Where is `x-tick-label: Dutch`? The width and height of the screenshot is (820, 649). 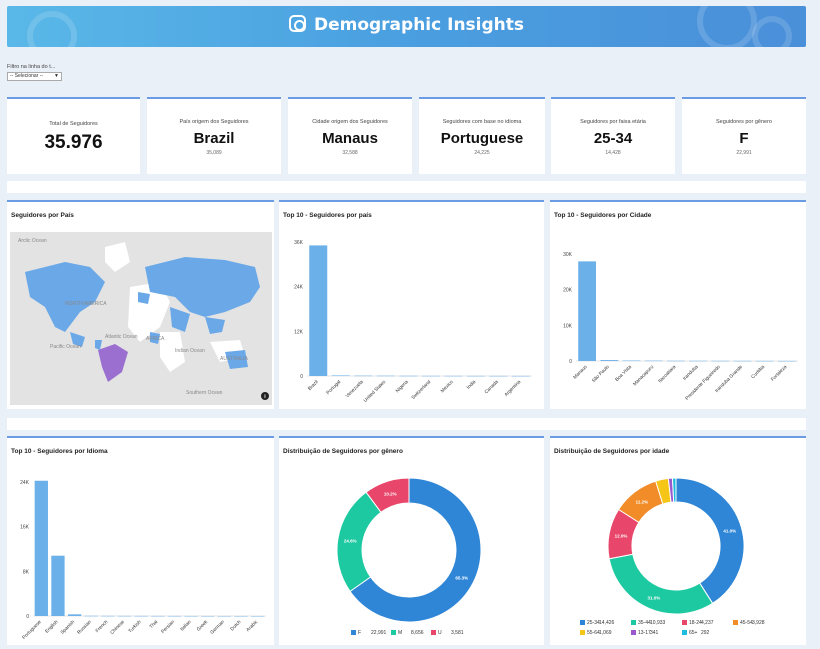 x-tick-label: Dutch is located at coordinates (235, 625).